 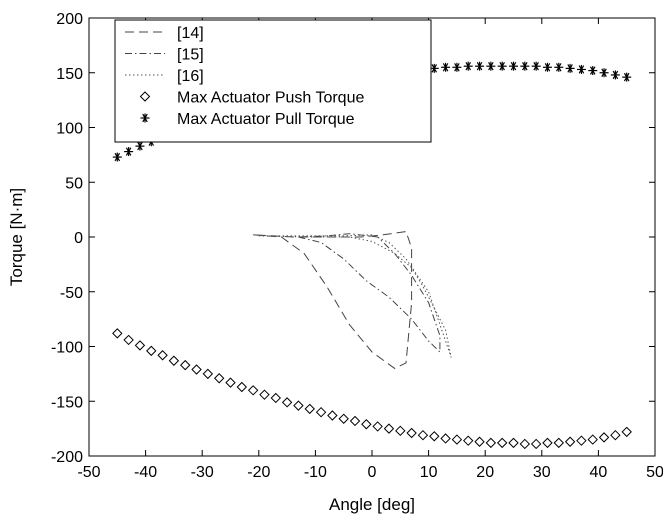 I want to click on y-tick-label: -200, so click(x=67, y=457).